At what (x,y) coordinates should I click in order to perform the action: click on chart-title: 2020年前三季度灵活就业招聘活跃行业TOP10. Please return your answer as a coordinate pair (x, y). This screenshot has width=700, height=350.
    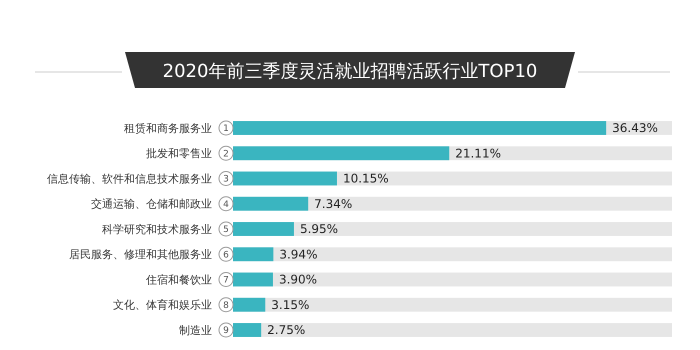
    Looking at the image, I should click on (350, 71).